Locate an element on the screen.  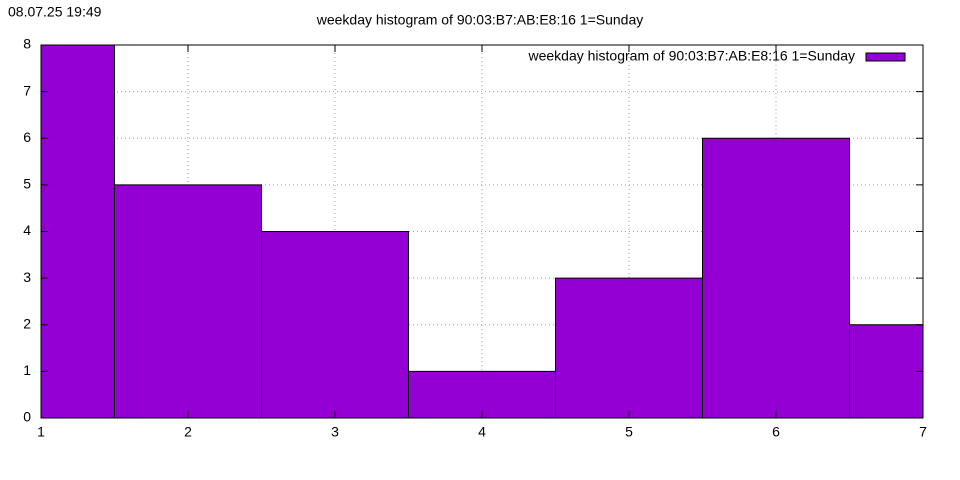
x-tick-label: 6 is located at coordinates (776, 432).